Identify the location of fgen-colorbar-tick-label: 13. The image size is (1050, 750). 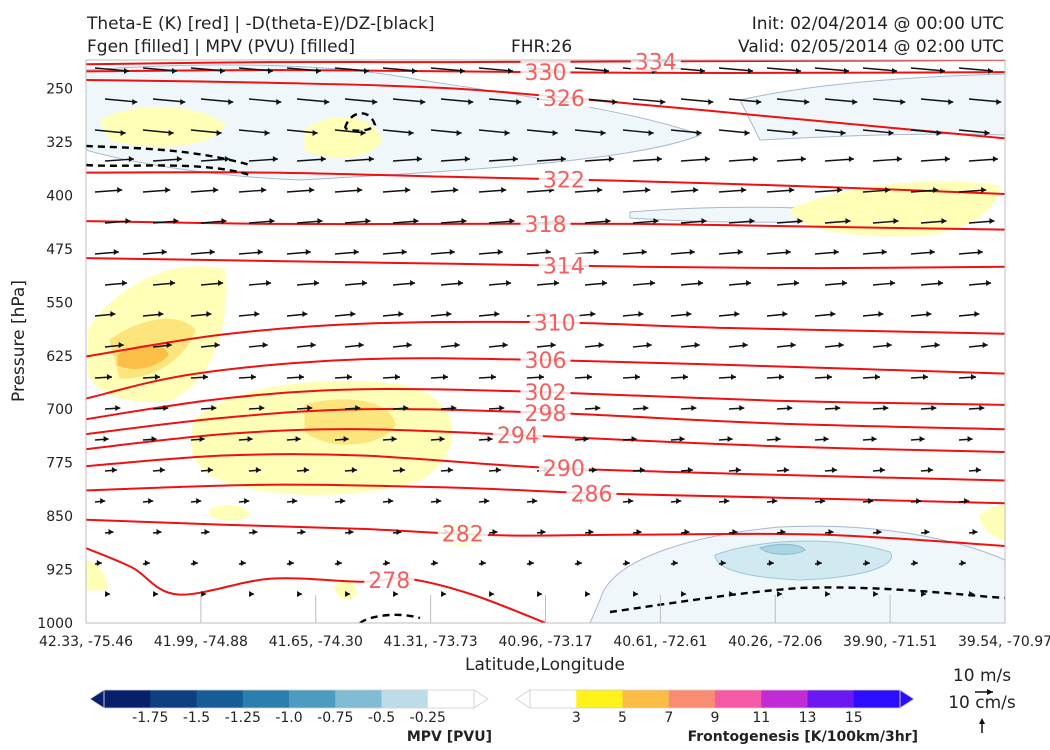
(808, 718).